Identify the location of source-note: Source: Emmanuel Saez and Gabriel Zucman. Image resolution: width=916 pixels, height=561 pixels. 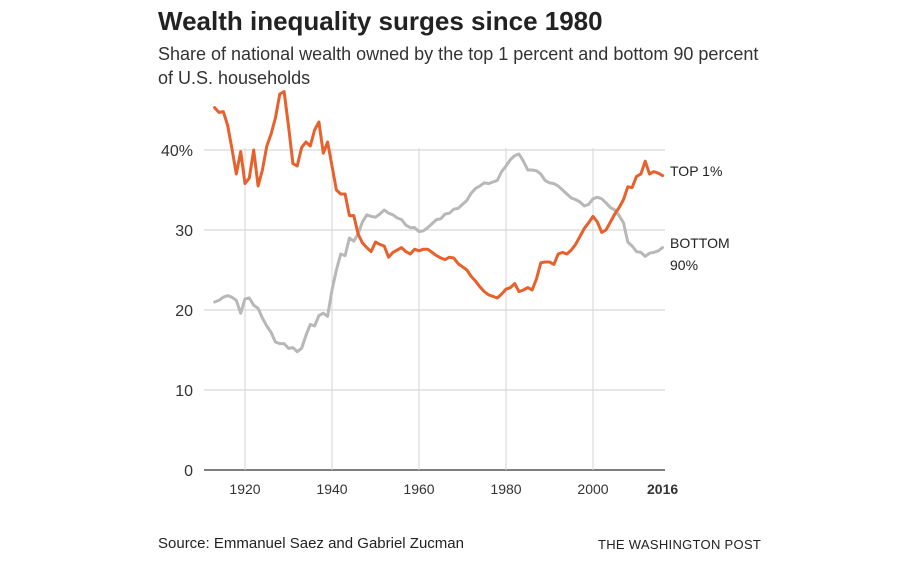
(311, 543).